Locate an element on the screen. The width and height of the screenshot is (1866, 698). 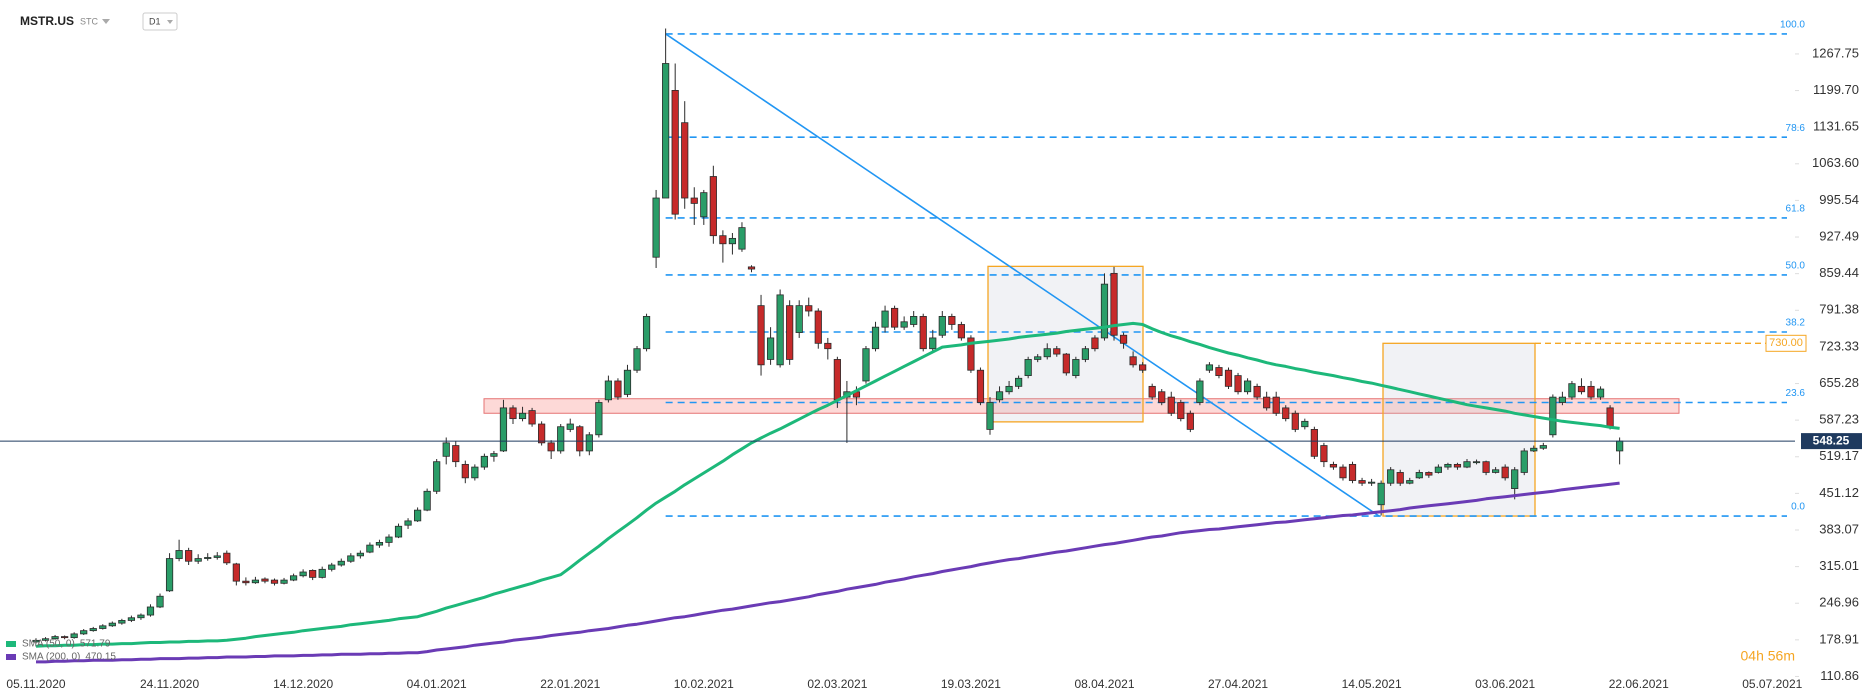
y-tick-label: 315.01 is located at coordinates (1839, 565).